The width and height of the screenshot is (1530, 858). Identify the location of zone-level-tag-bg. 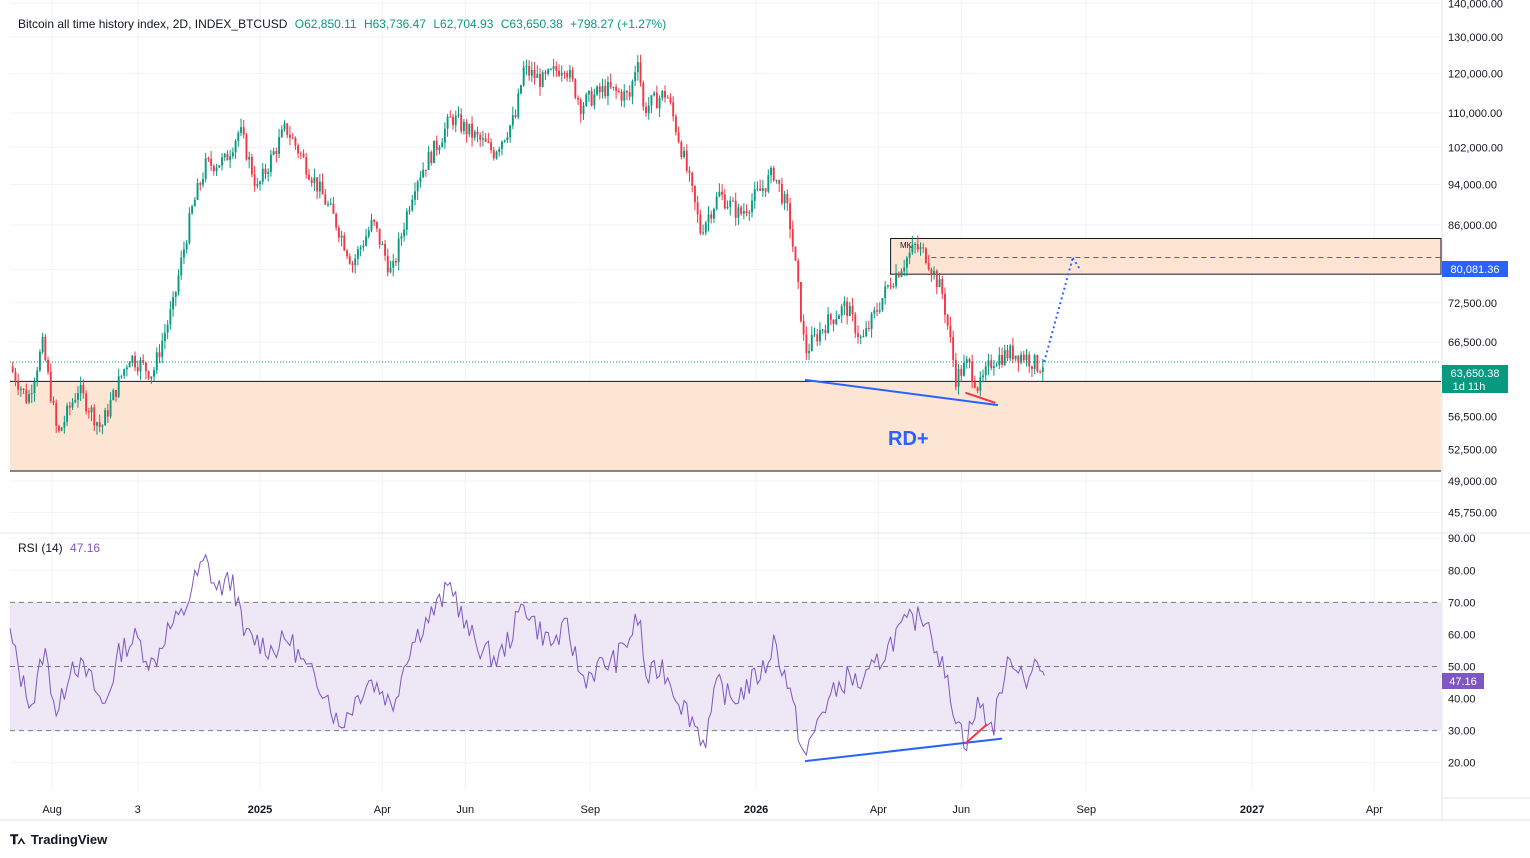
(1475, 269).